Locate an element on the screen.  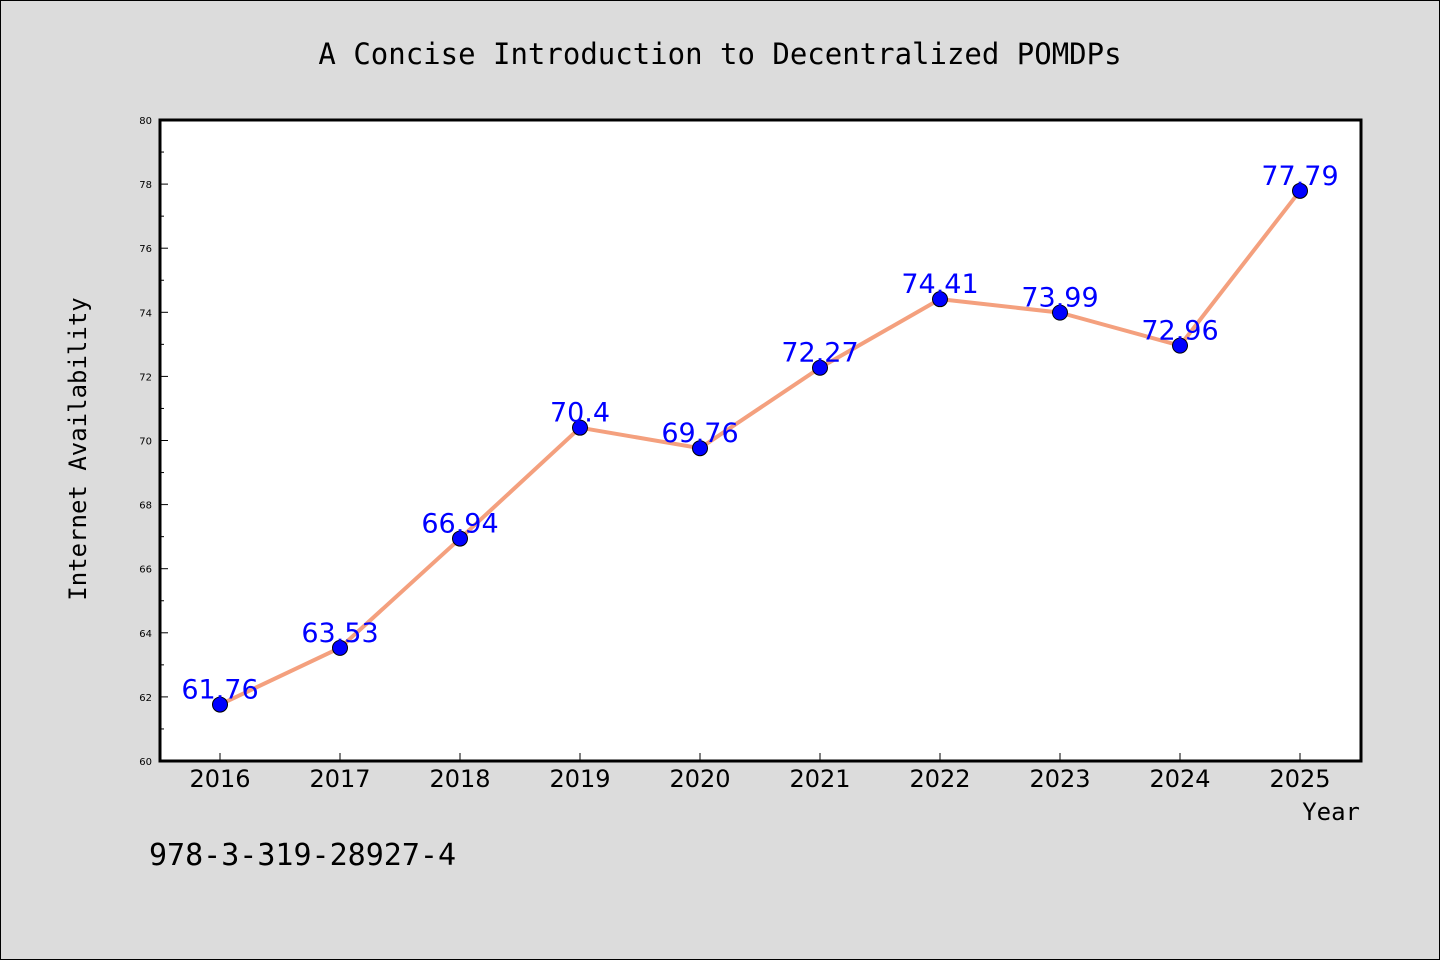
x-tick-label: 2018 is located at coordinates (459, 779).